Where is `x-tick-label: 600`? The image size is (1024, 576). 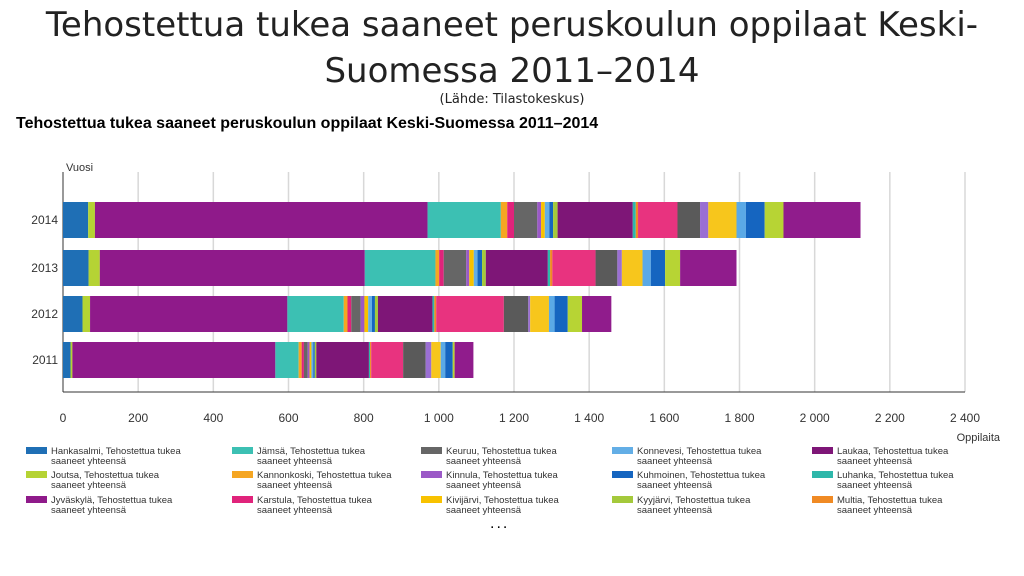 x-tick-label: 600 is located at coordinates (288, 418).